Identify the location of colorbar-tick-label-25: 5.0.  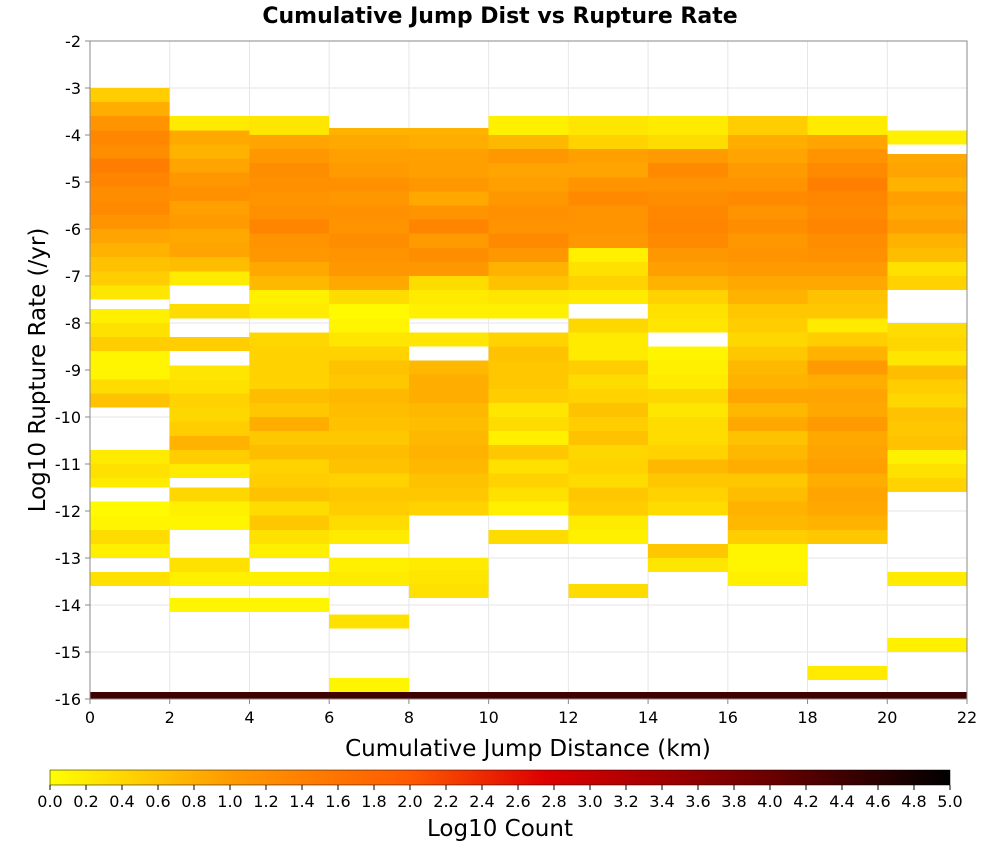
(949, 801).